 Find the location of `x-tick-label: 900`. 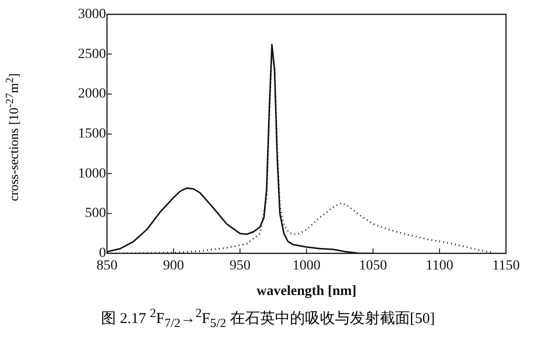

x-tick-label: 900 is located at coordinates (173, 266).